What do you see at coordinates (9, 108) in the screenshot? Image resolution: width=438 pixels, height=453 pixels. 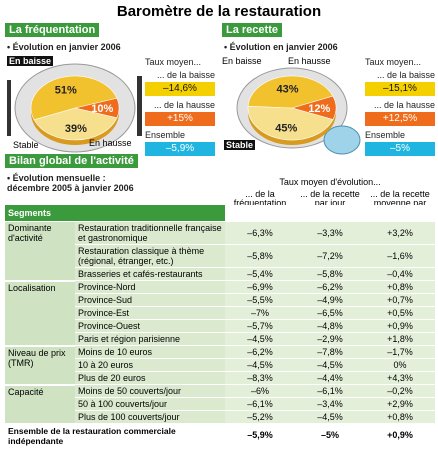 I see `fork` at bounding box center [9, 108].